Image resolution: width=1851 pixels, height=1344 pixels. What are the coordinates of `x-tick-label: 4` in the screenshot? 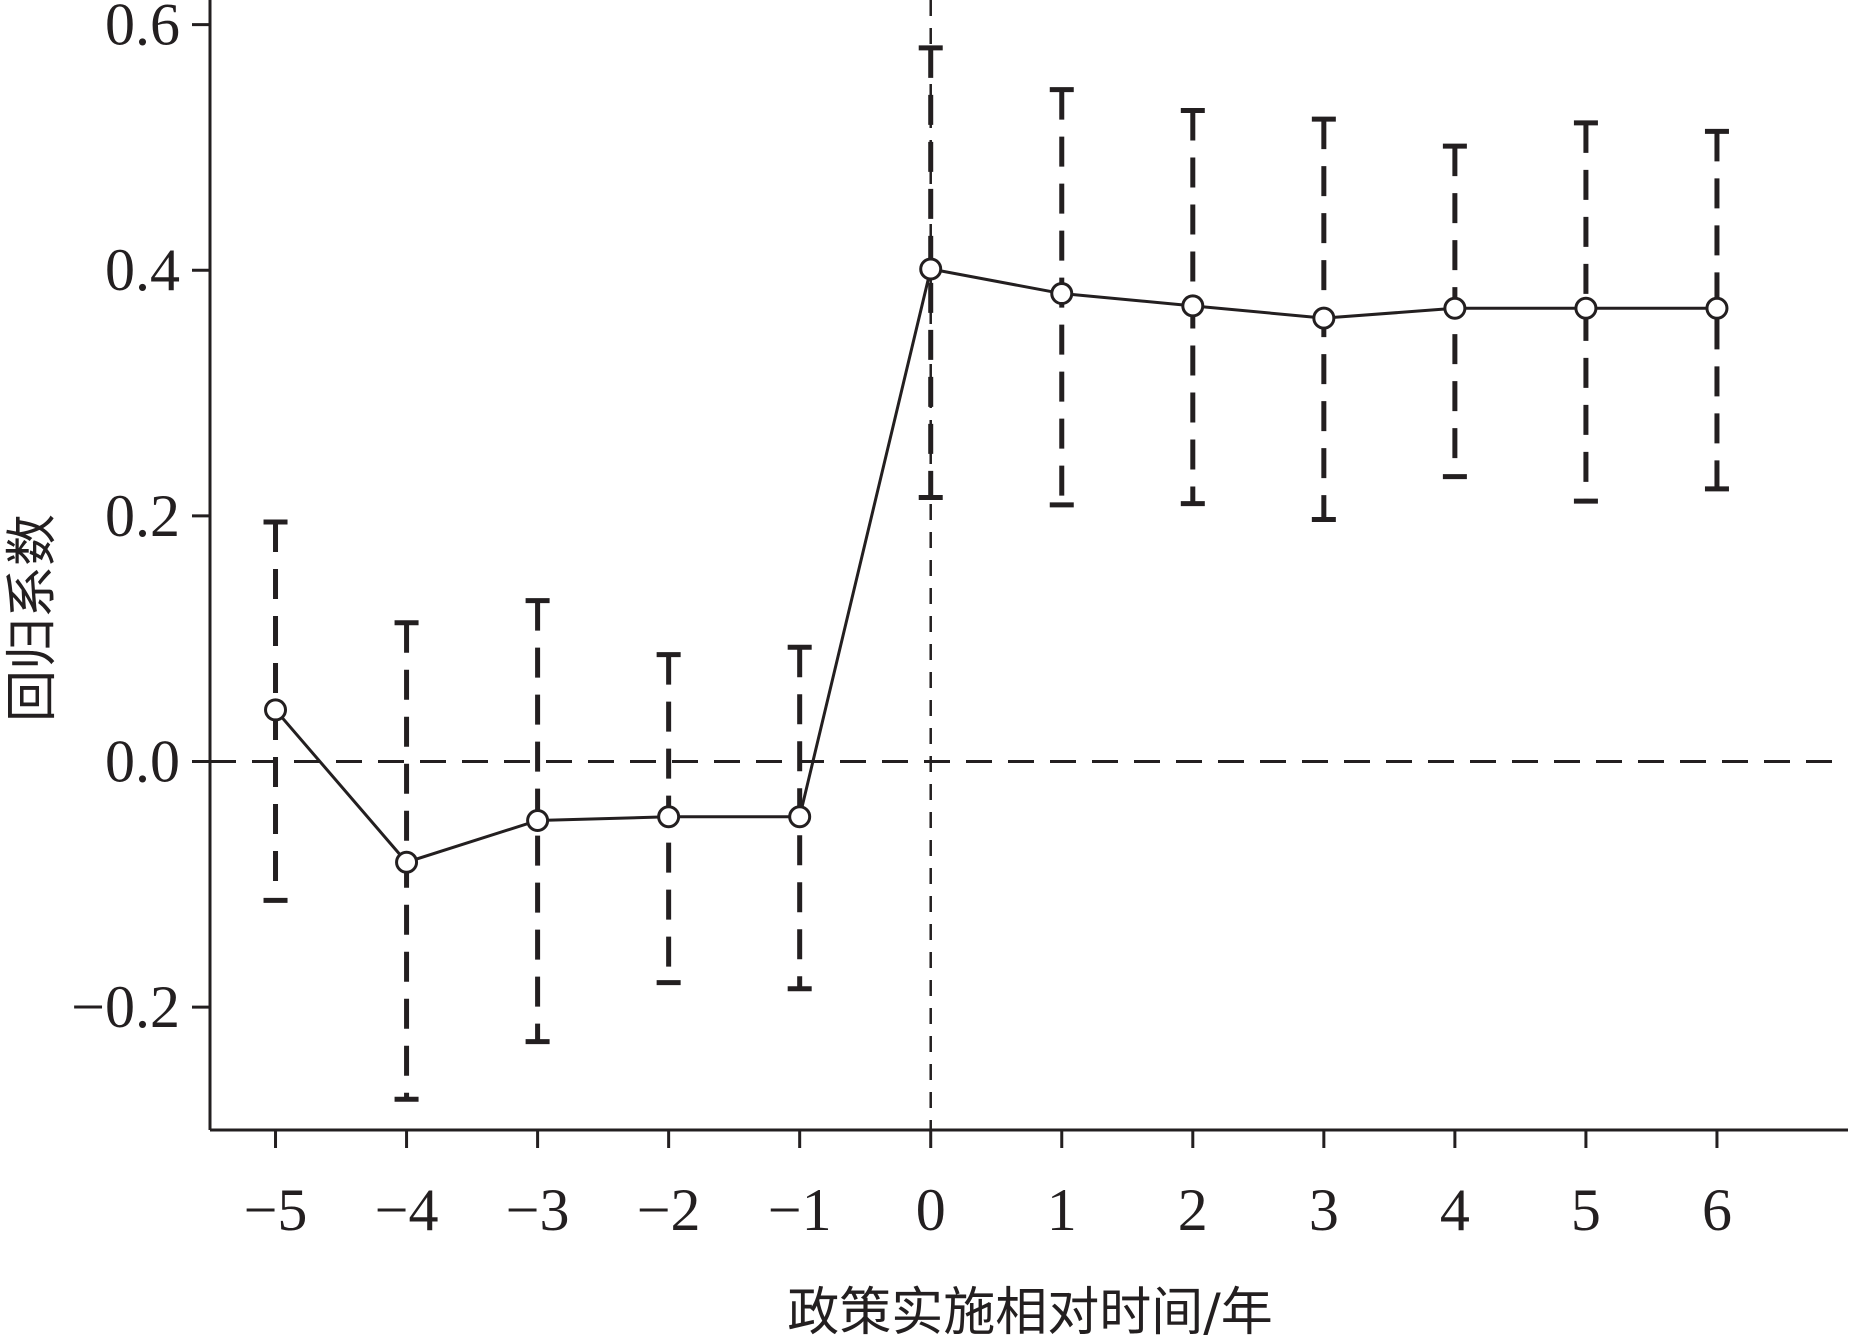 It's located at (1455, 1210).